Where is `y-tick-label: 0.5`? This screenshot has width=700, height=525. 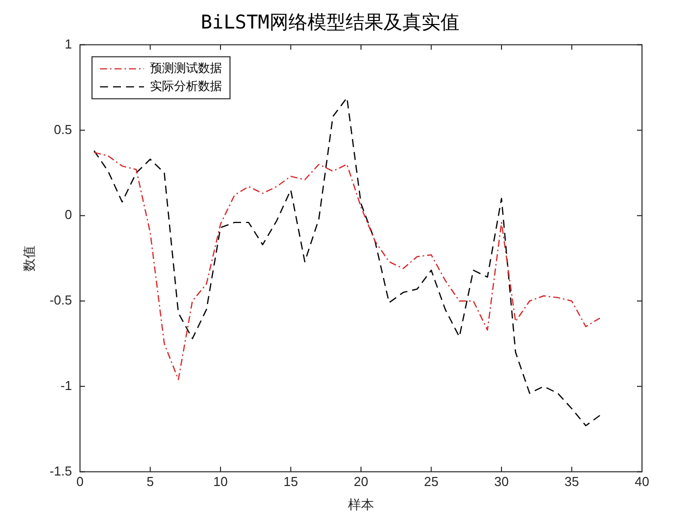
y-tick-label: 0.5 is located at coordinates (63, 129).